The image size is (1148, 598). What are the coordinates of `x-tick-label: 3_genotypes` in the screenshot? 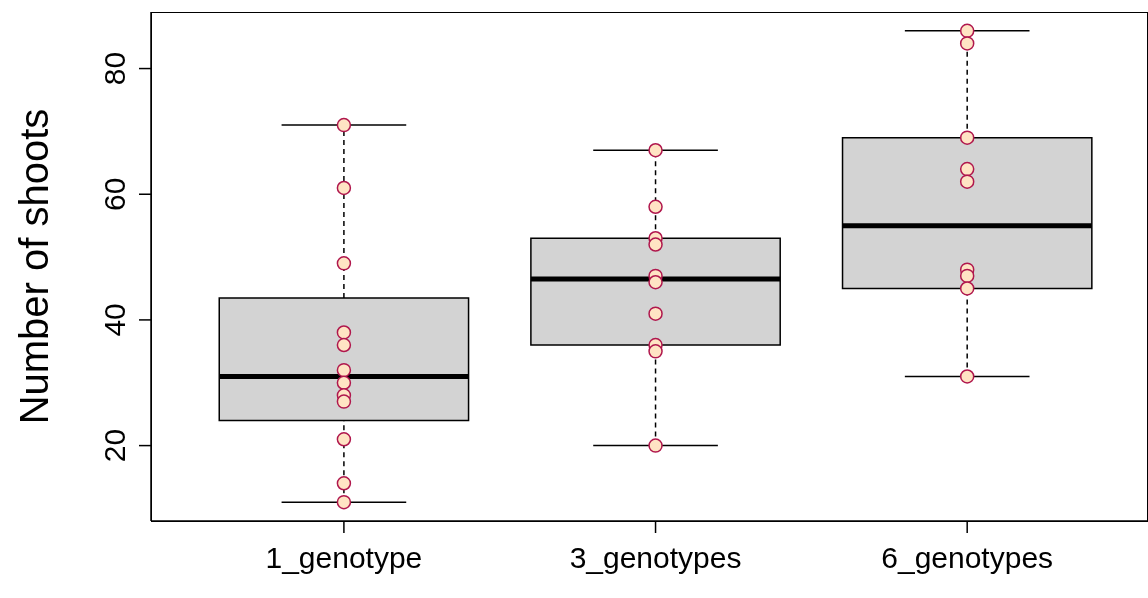 It's located at (655, 558).